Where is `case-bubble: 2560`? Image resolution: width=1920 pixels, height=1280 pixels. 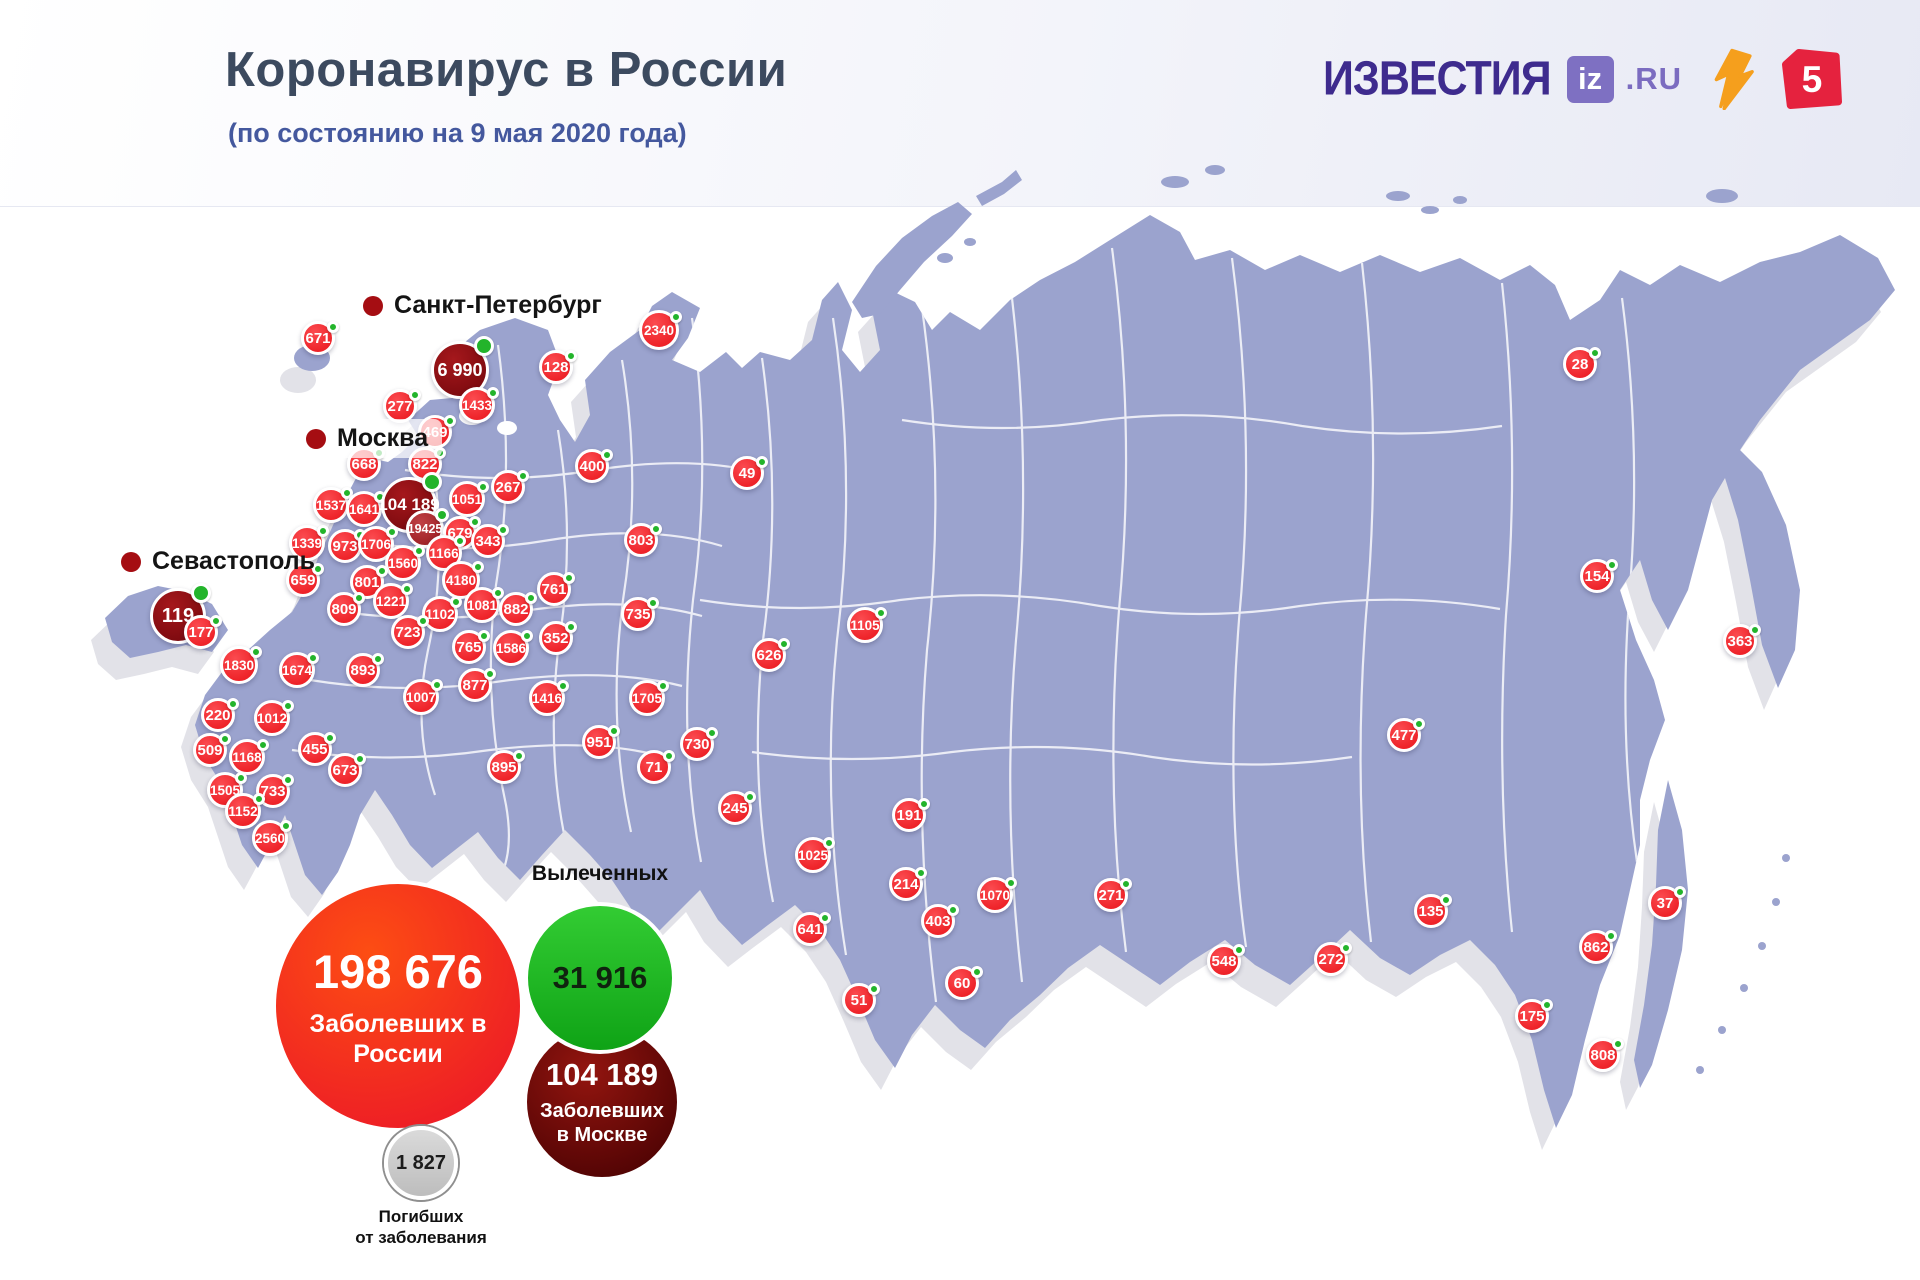 case-bubble: 2560 is located at coordinates (272, 838).